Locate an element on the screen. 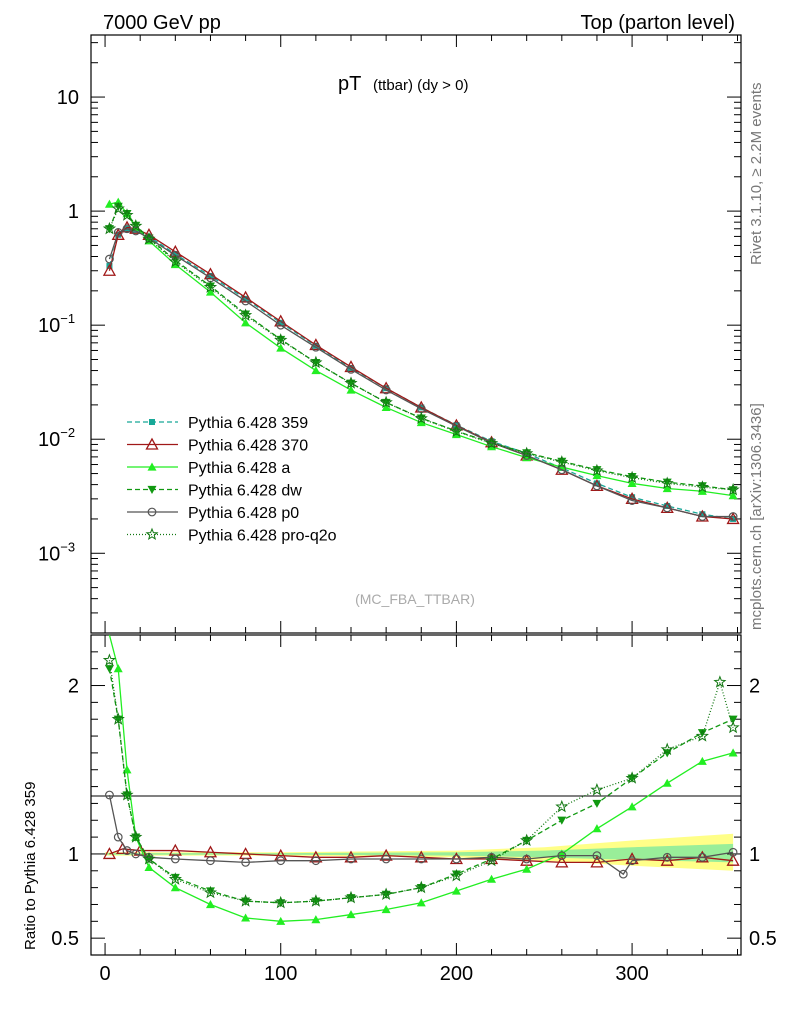 The image size is (786, 1024). legend-label: Pythia 6.428 pro-q2o is located at coordinates (262, 536).